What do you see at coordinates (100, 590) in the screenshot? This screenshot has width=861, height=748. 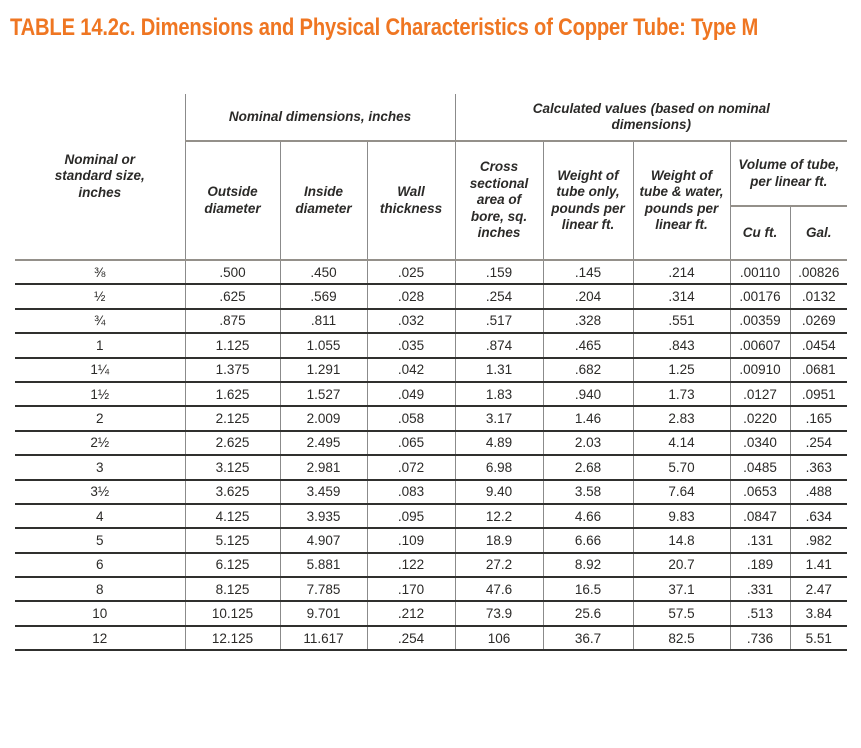 I see `size-cell: 8` at bounding box center [100, 590].